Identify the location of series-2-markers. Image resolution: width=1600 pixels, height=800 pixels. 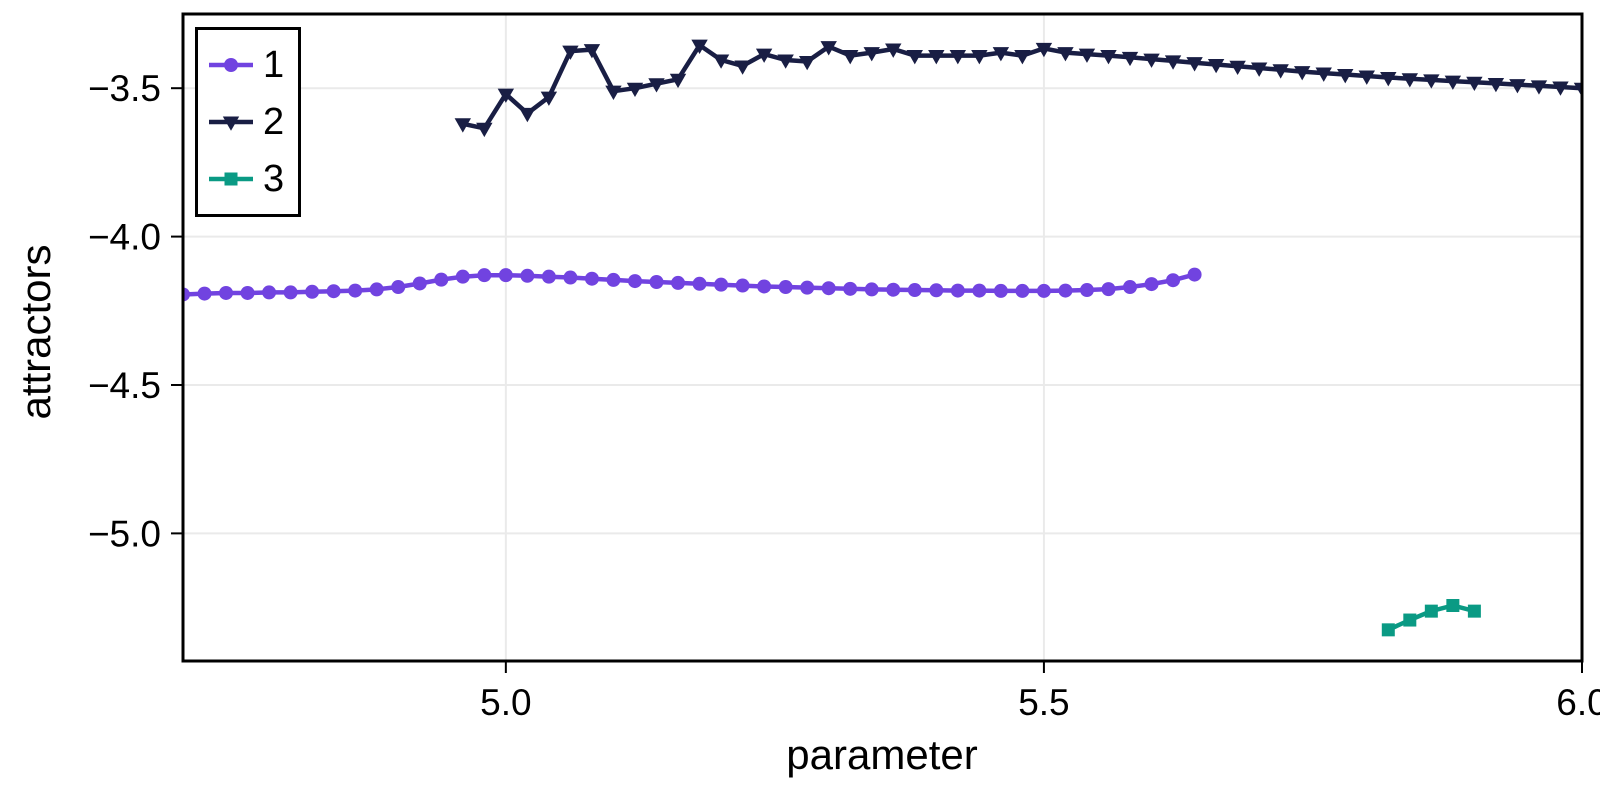
(1018, 88).